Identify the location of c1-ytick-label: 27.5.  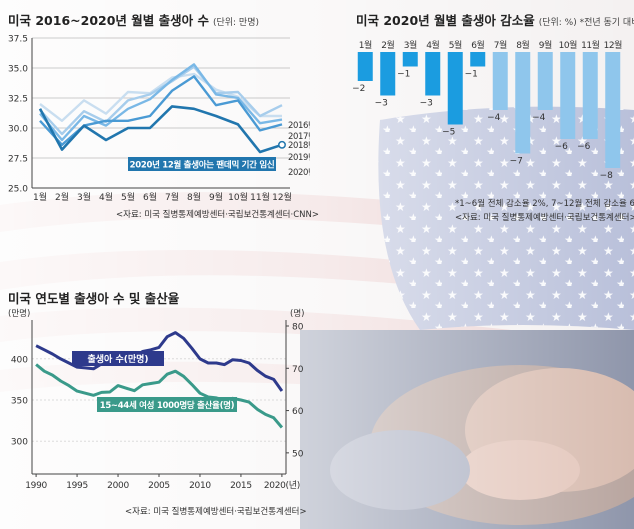
(18, 160).